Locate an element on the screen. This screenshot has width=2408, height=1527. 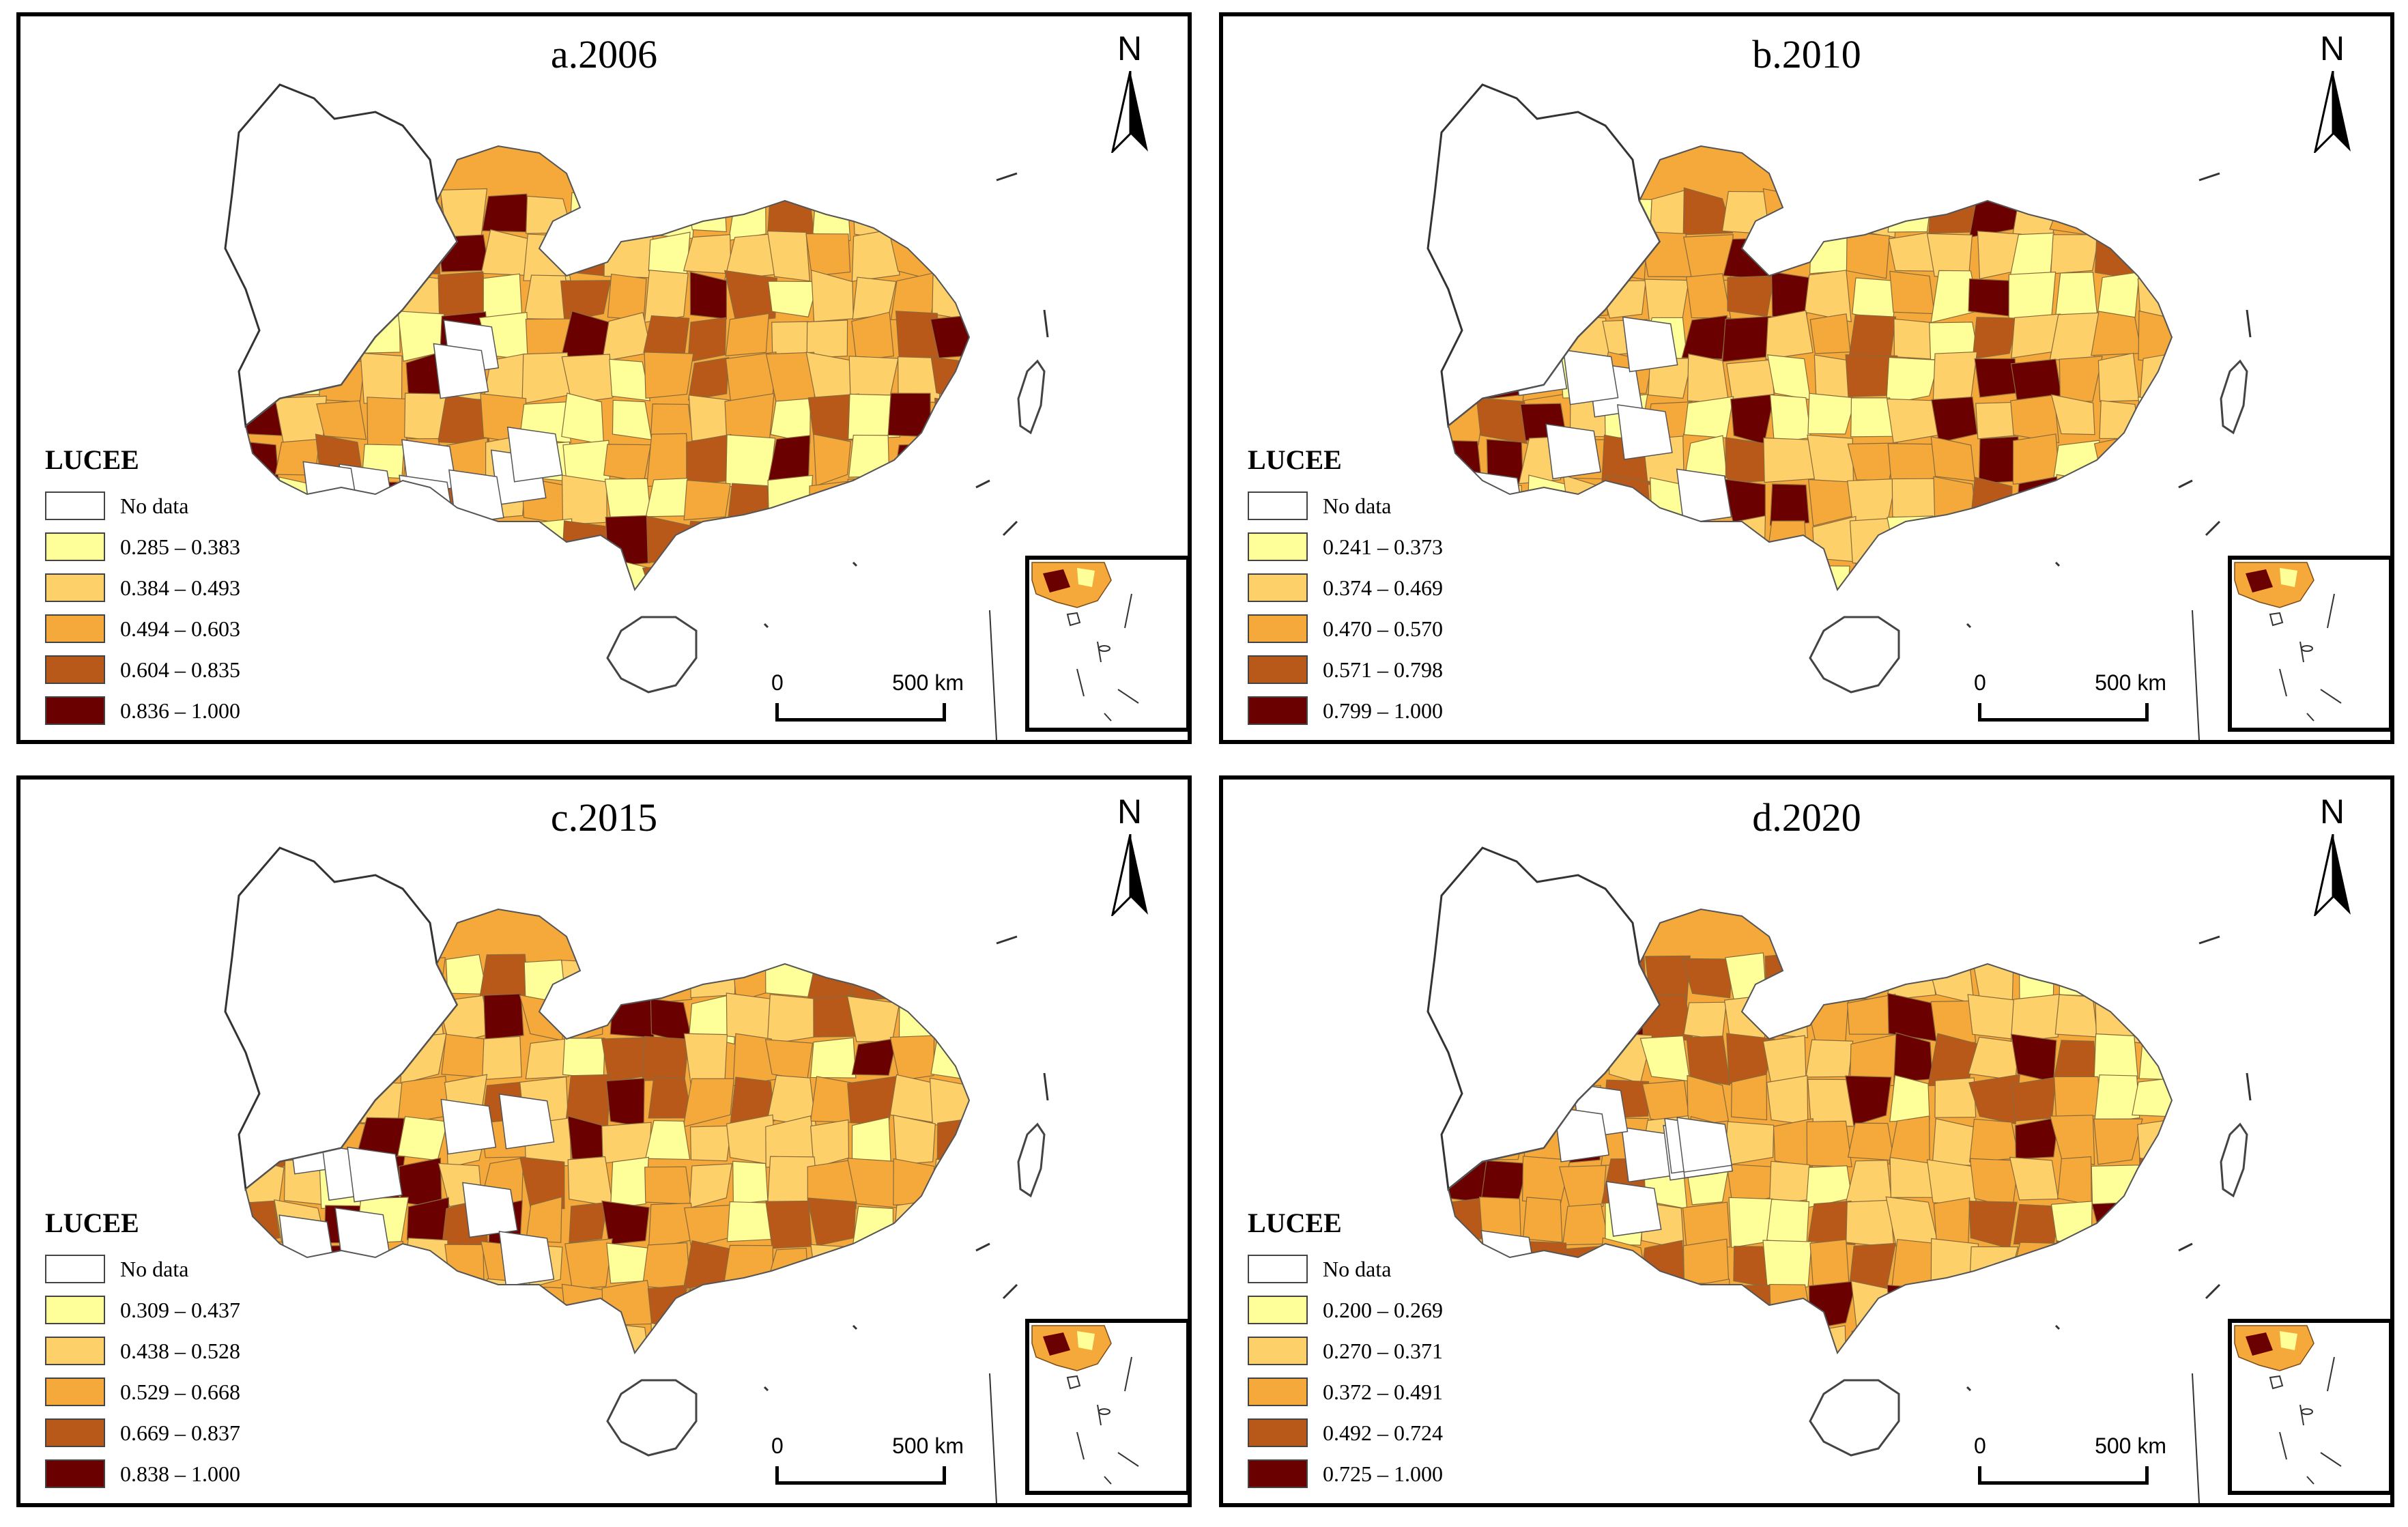
legend-label: 0.309 – 0.437 is located at coordinates (180, 1310).